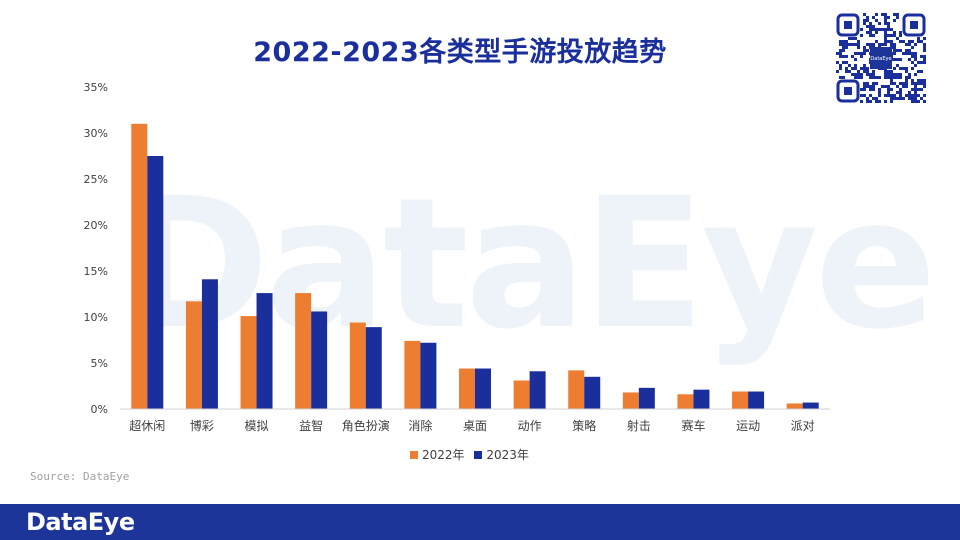  Describe the element at coordinates (507, 455) in the screenshot. I see `legend-label-2023: 2023年` at that location.